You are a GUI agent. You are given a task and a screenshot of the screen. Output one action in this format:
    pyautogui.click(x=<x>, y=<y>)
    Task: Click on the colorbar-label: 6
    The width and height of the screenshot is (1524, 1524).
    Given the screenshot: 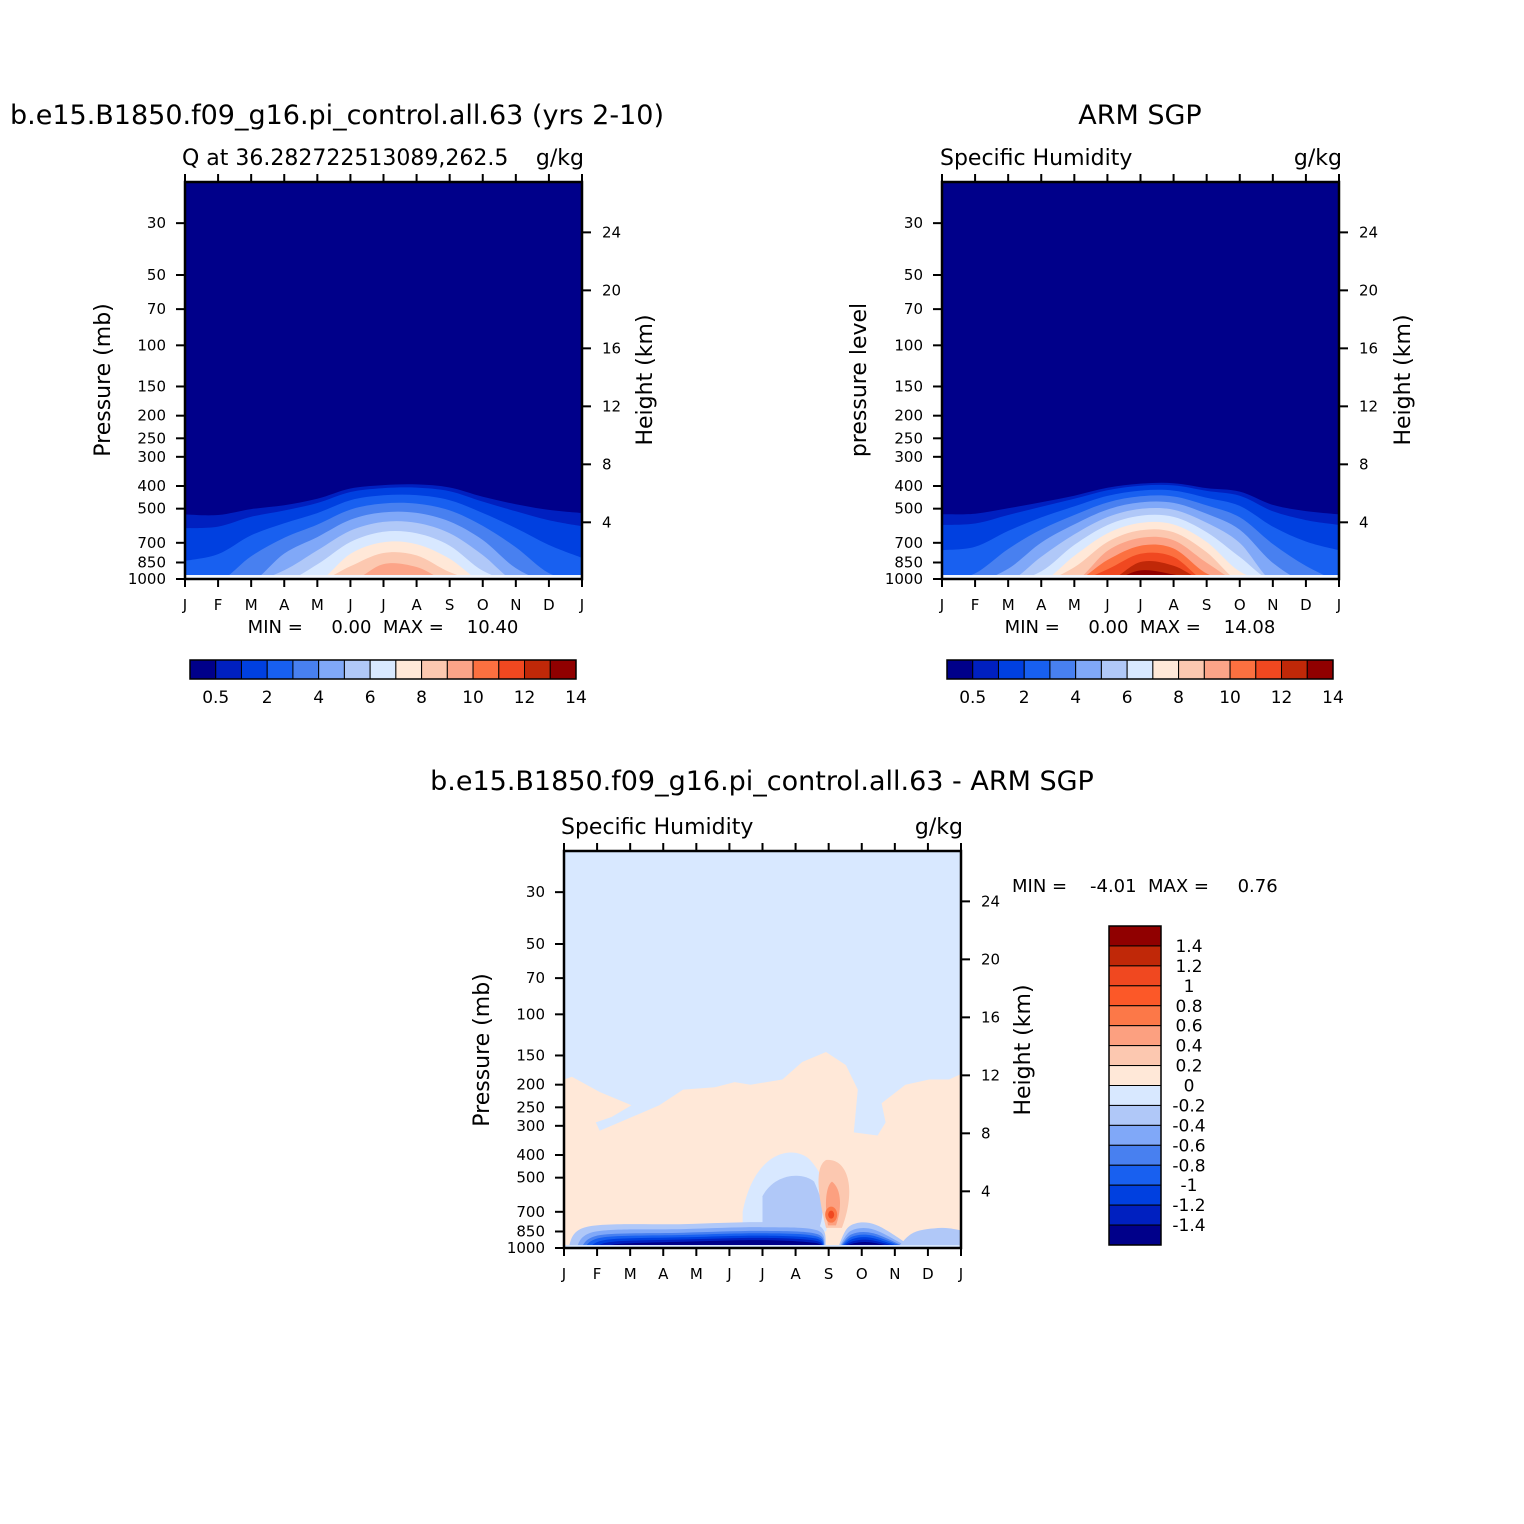 What is the action you would take?
    pyautogui.click(x=1127, y=698)
    